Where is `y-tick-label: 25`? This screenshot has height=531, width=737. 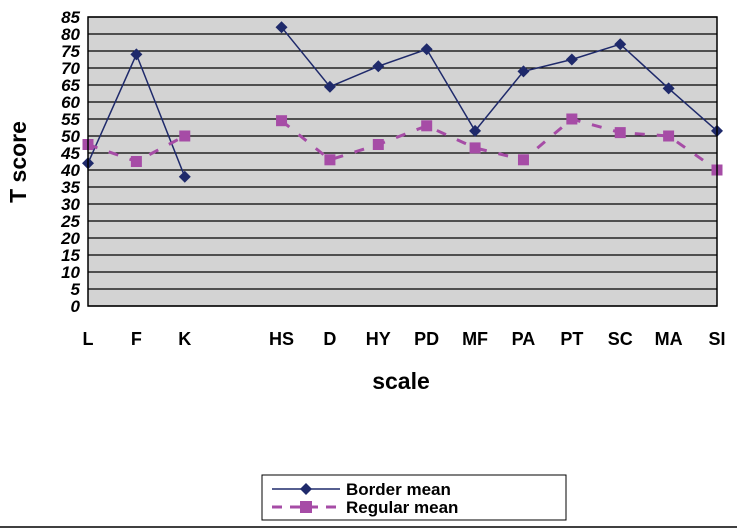
y-tick-label: 25 is located at coordinates (70, 221).